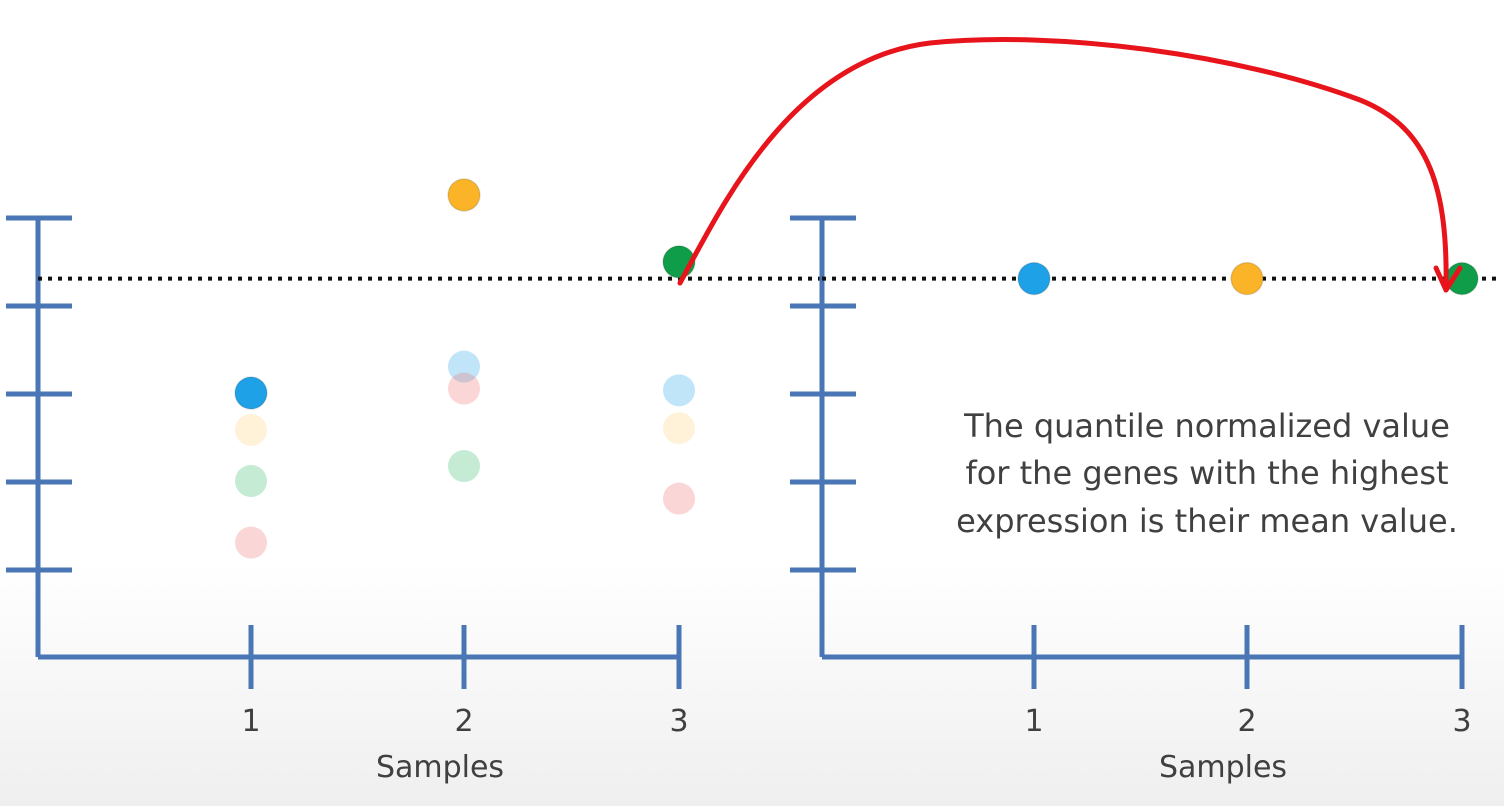 The height and width of the screenshot is (811, 1504). I want to click on annotation-line: for the genes with the highest, so click(1206, 473).